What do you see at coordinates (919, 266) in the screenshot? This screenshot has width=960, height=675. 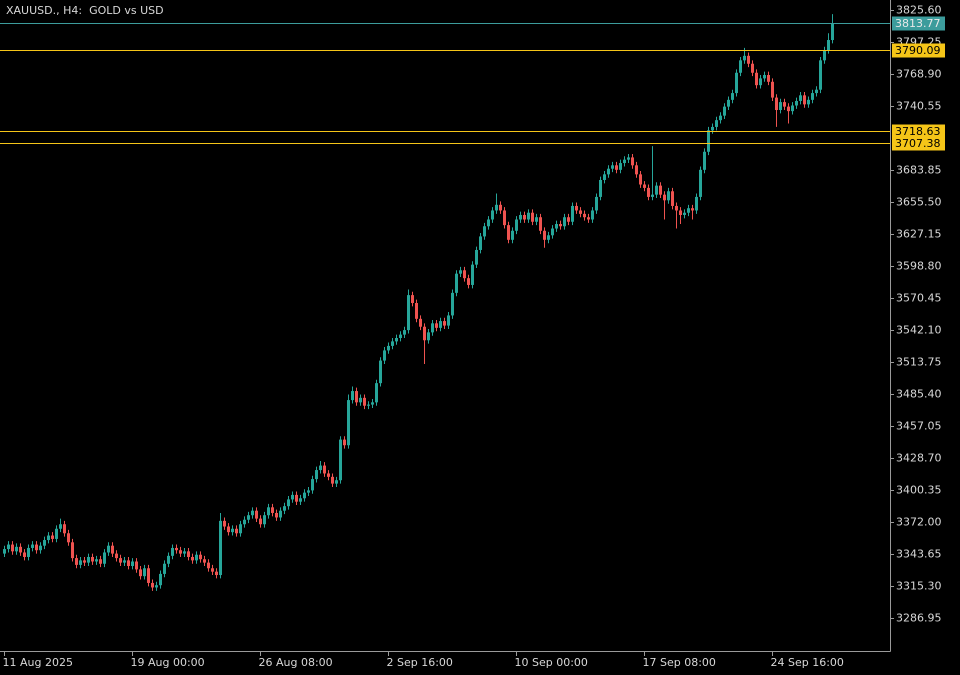 I see `y-tick-label: 3598.80` at bounding box center [919, 266].